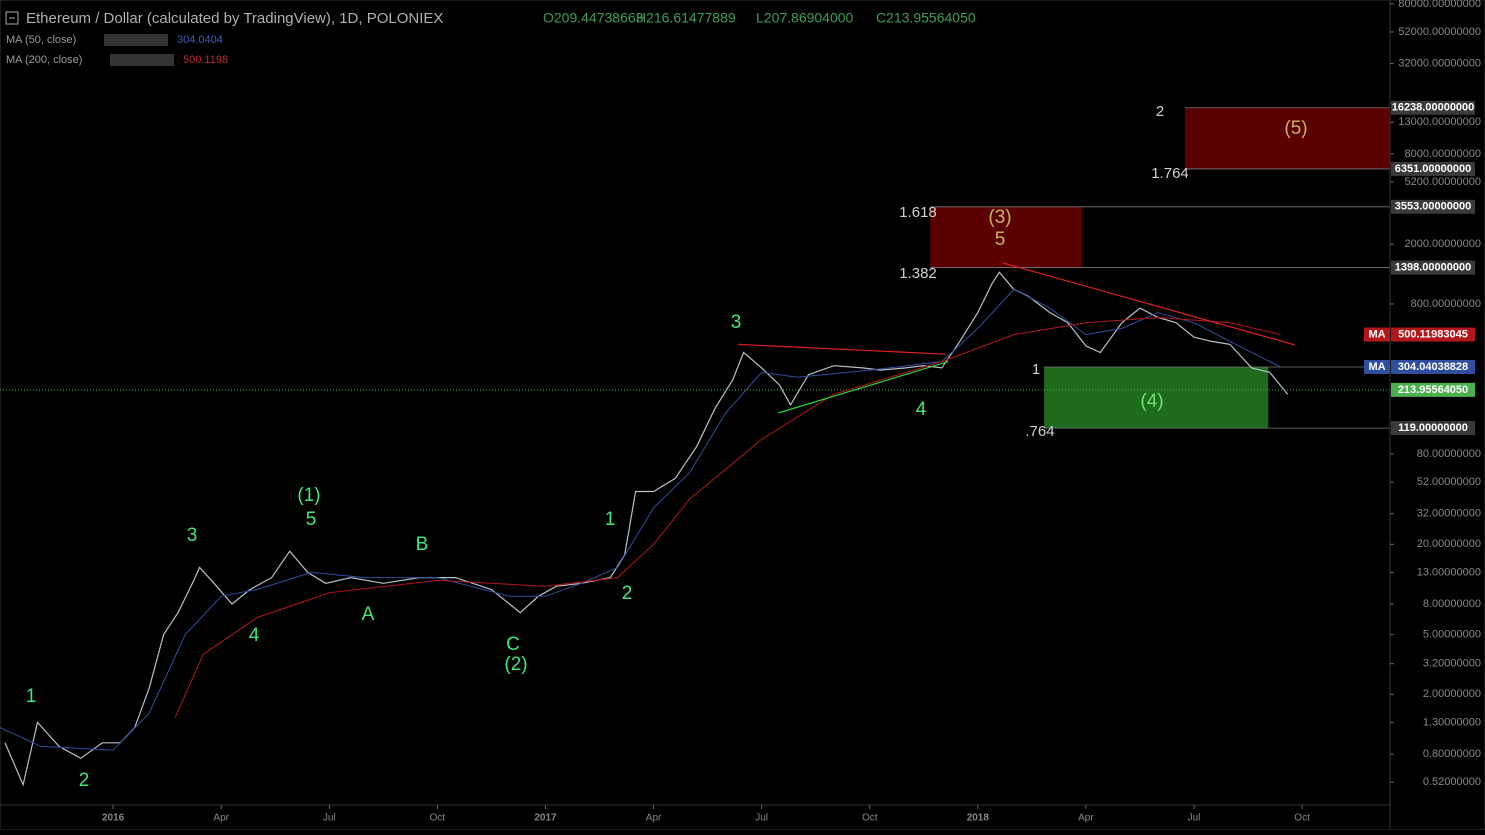 This screenshot has width=1485, height=835. Describe the element at coordinates (1446, 304) in the screenshot. I see `y-tick-label: 800.00000000` at that location.